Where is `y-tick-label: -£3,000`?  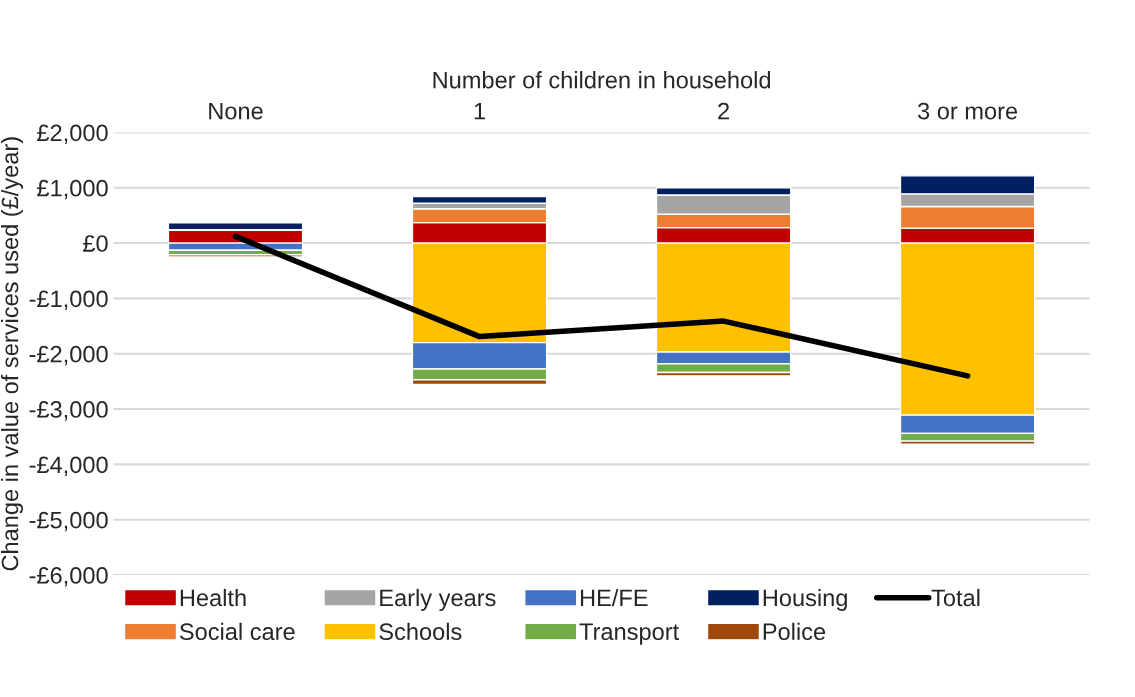 y-tick-label: -£3,000 is located at coordinates (68, 411).